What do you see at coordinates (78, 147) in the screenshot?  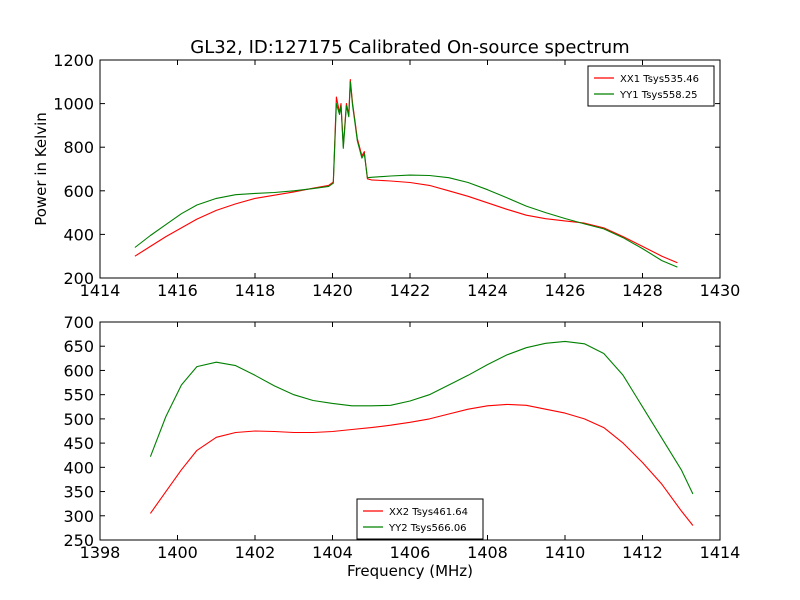 I see `y-tick-label: 800` at bounding box center [78, 147].